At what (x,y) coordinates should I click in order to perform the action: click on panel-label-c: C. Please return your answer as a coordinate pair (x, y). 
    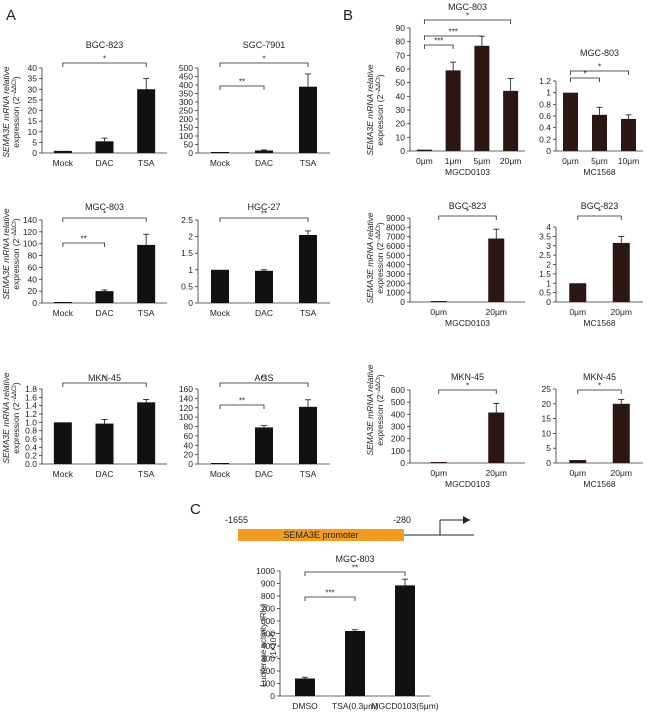
    Looking at the image, I should click on (195, 509).